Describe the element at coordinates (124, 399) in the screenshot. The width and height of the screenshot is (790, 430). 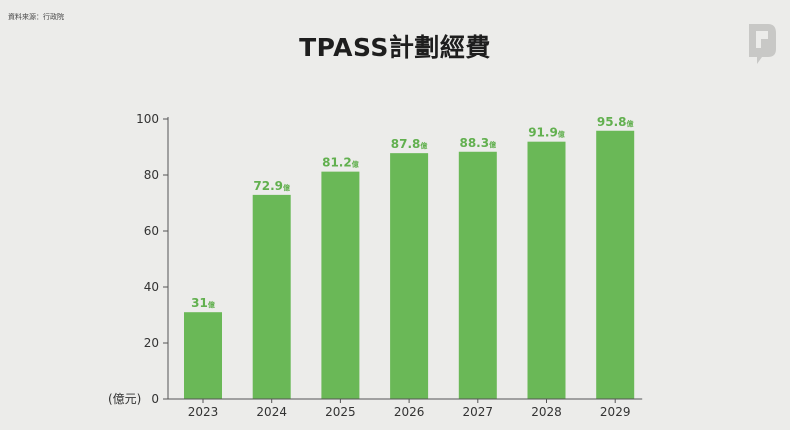
I see `y-axis-unit-label: (億元)` at that location.